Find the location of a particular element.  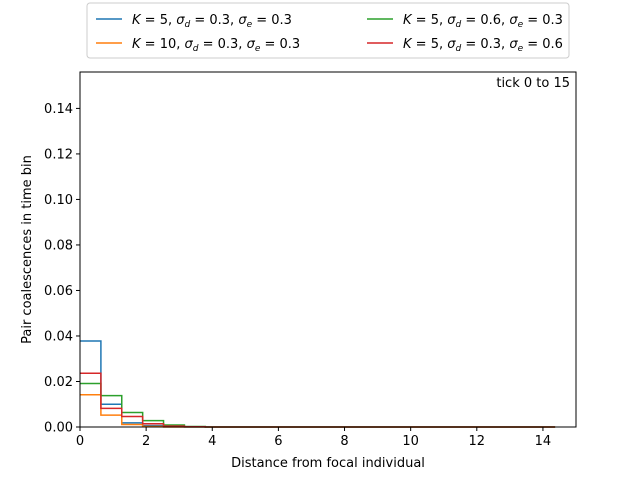

y-tick-label: 0.12 is located at coordinates (58, 154).